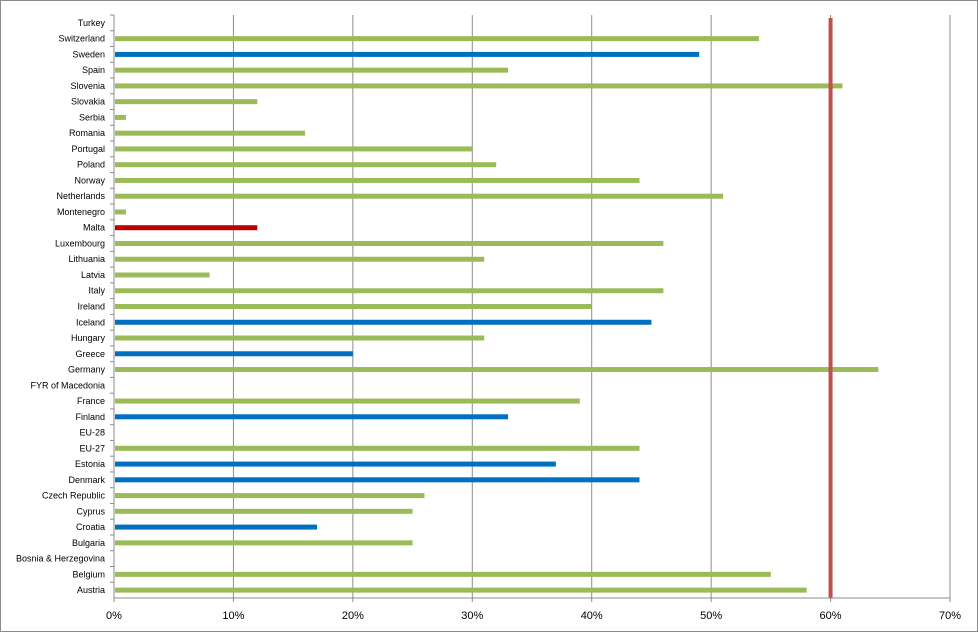  Describe the element at coordinates (92, 117) in the screenshot. I see `category-label: Serbia` at that location.